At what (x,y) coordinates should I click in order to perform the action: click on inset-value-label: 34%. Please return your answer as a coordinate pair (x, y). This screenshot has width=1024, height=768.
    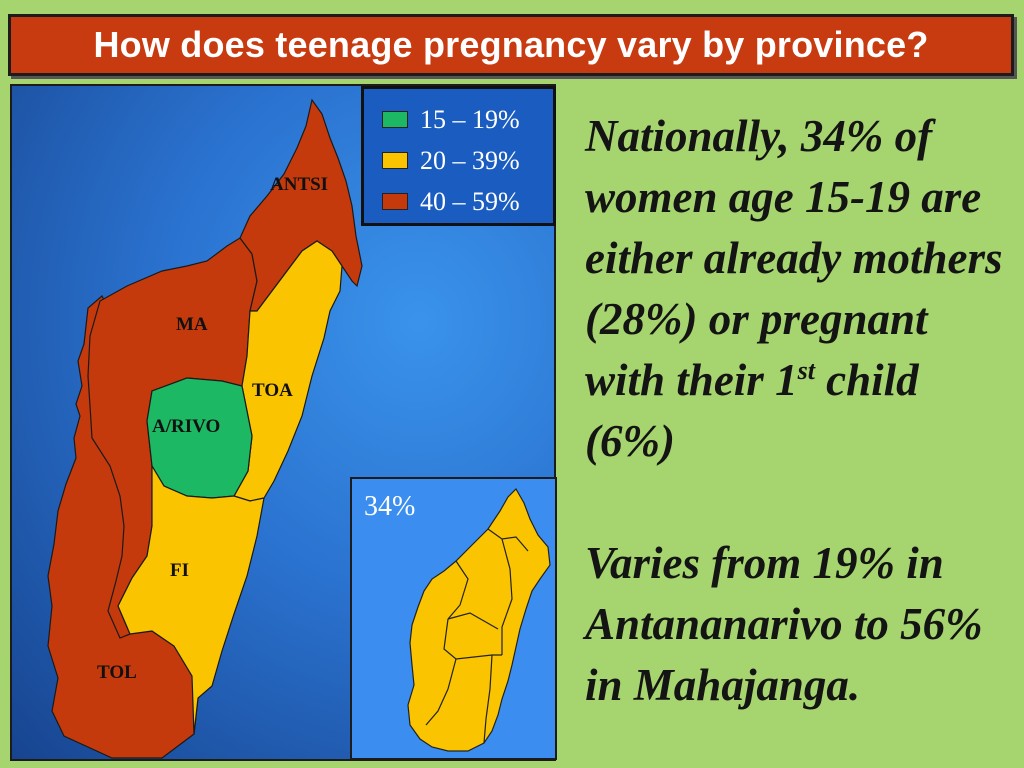
    Looking at the image, I should click on (390, 506).